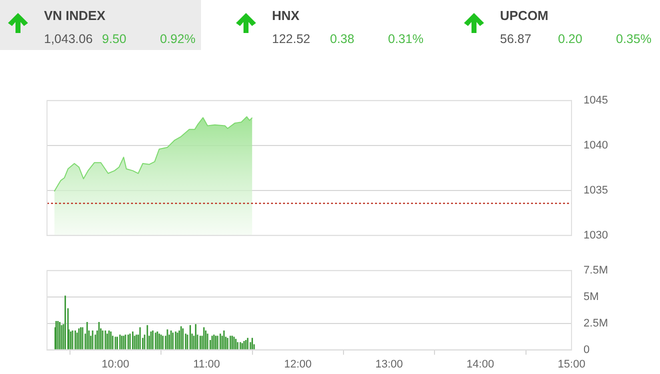  Describe the element at coordinates (342, 39) in the screenshot. I see `text: 0.38` at that location.